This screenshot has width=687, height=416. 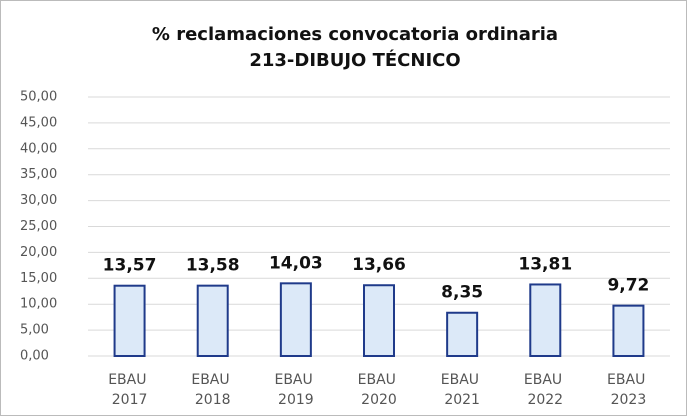 I want to click on y-tick-label: 0,00, so click(x=34, y=356).